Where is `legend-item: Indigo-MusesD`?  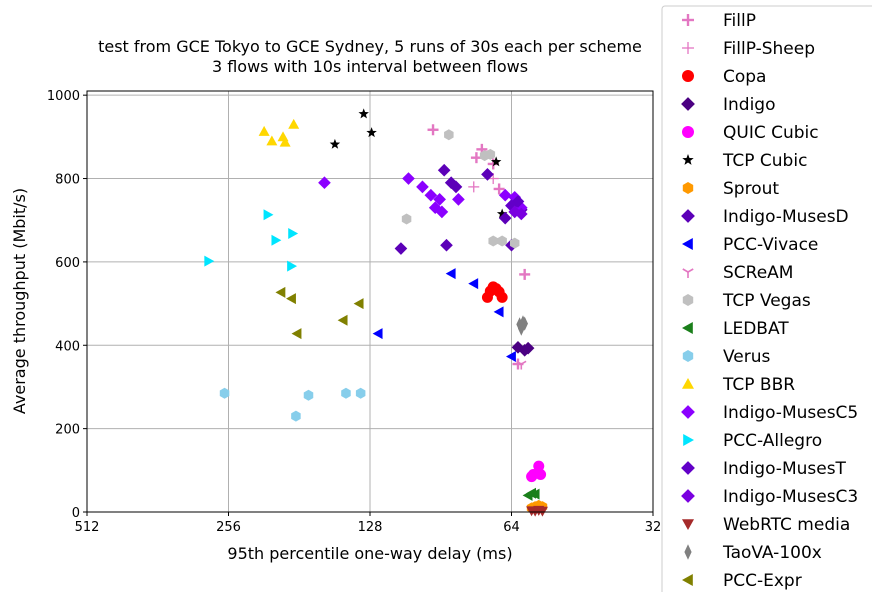
legend-item: Indigo-MusesD is located at coordinates (765, 217).